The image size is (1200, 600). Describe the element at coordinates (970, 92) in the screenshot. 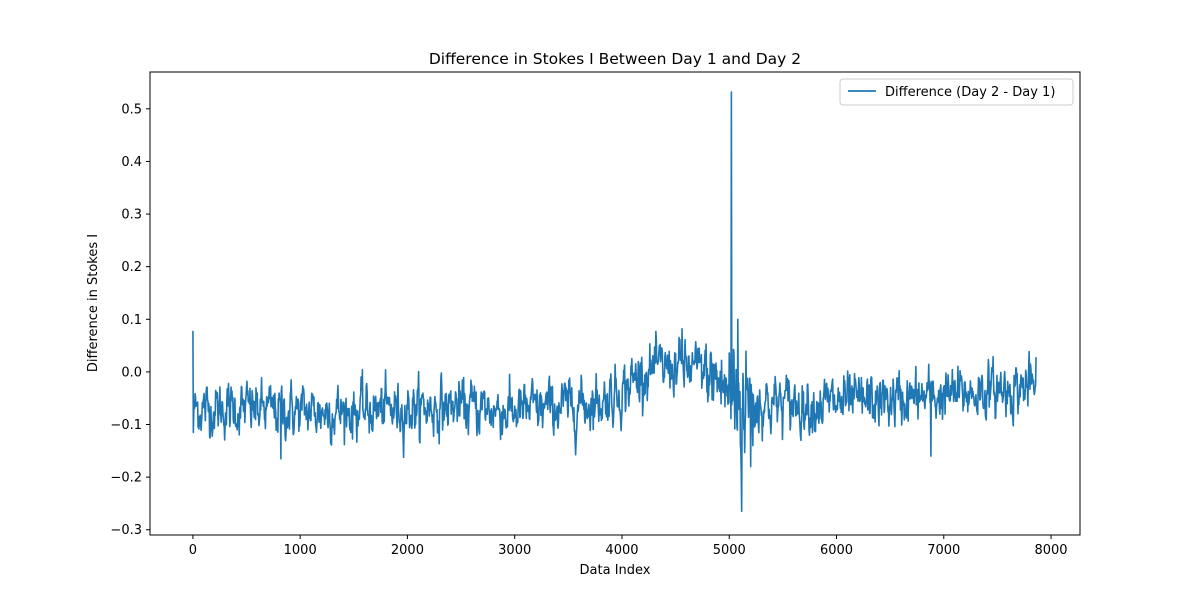

I see `legend-entry-label: Difference (Day 2 - Day 1)` at that location.